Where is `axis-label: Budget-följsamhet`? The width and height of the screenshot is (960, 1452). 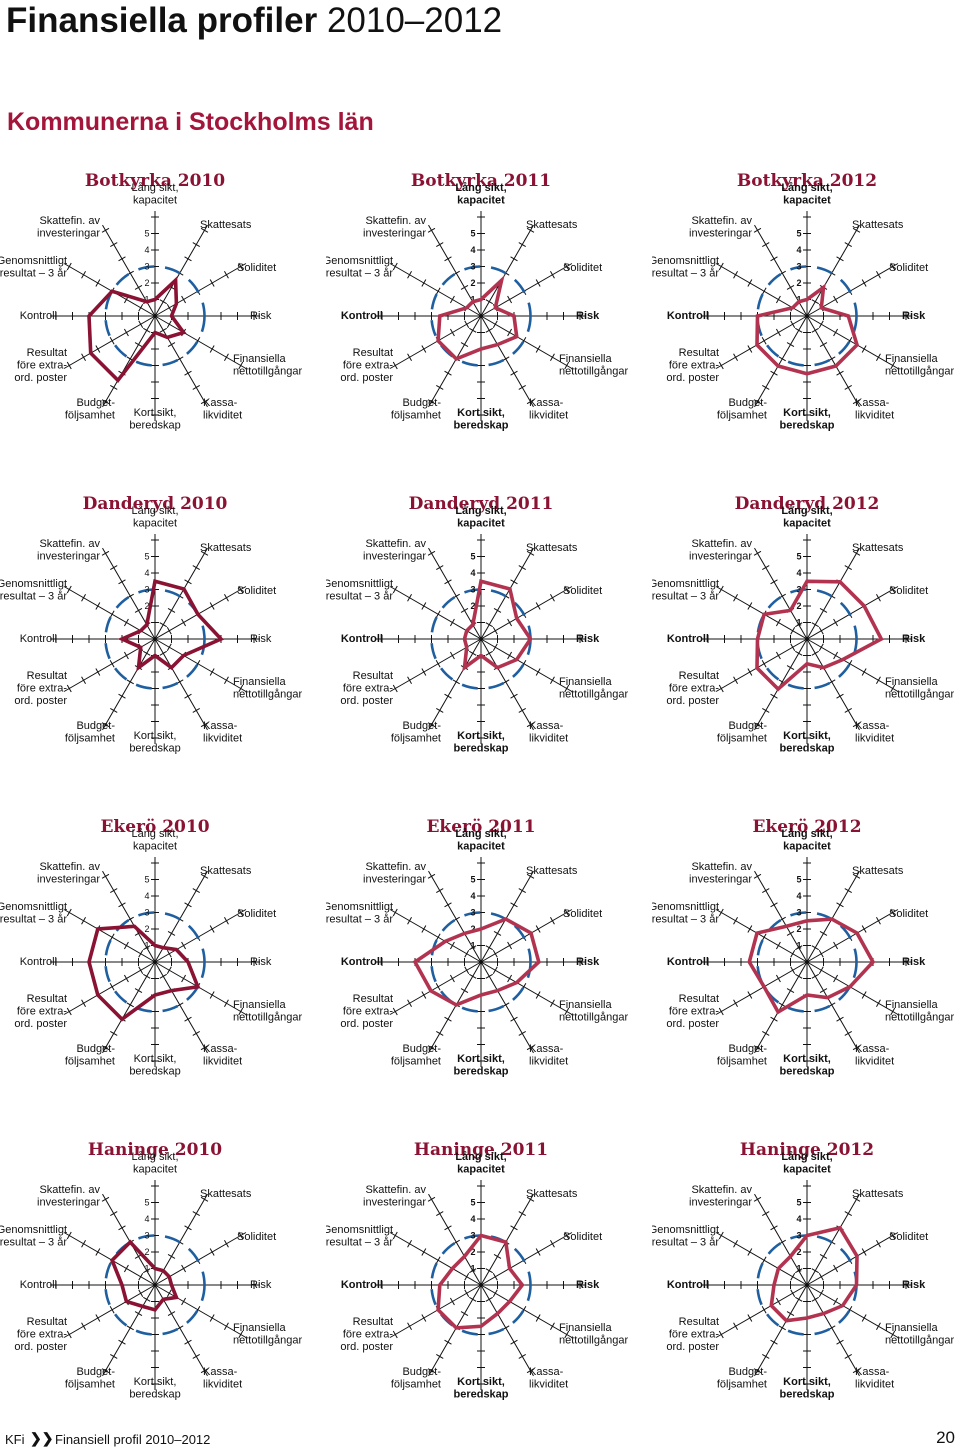 axis-label: Budget-följsamhet is located at coordinates (416, 409).